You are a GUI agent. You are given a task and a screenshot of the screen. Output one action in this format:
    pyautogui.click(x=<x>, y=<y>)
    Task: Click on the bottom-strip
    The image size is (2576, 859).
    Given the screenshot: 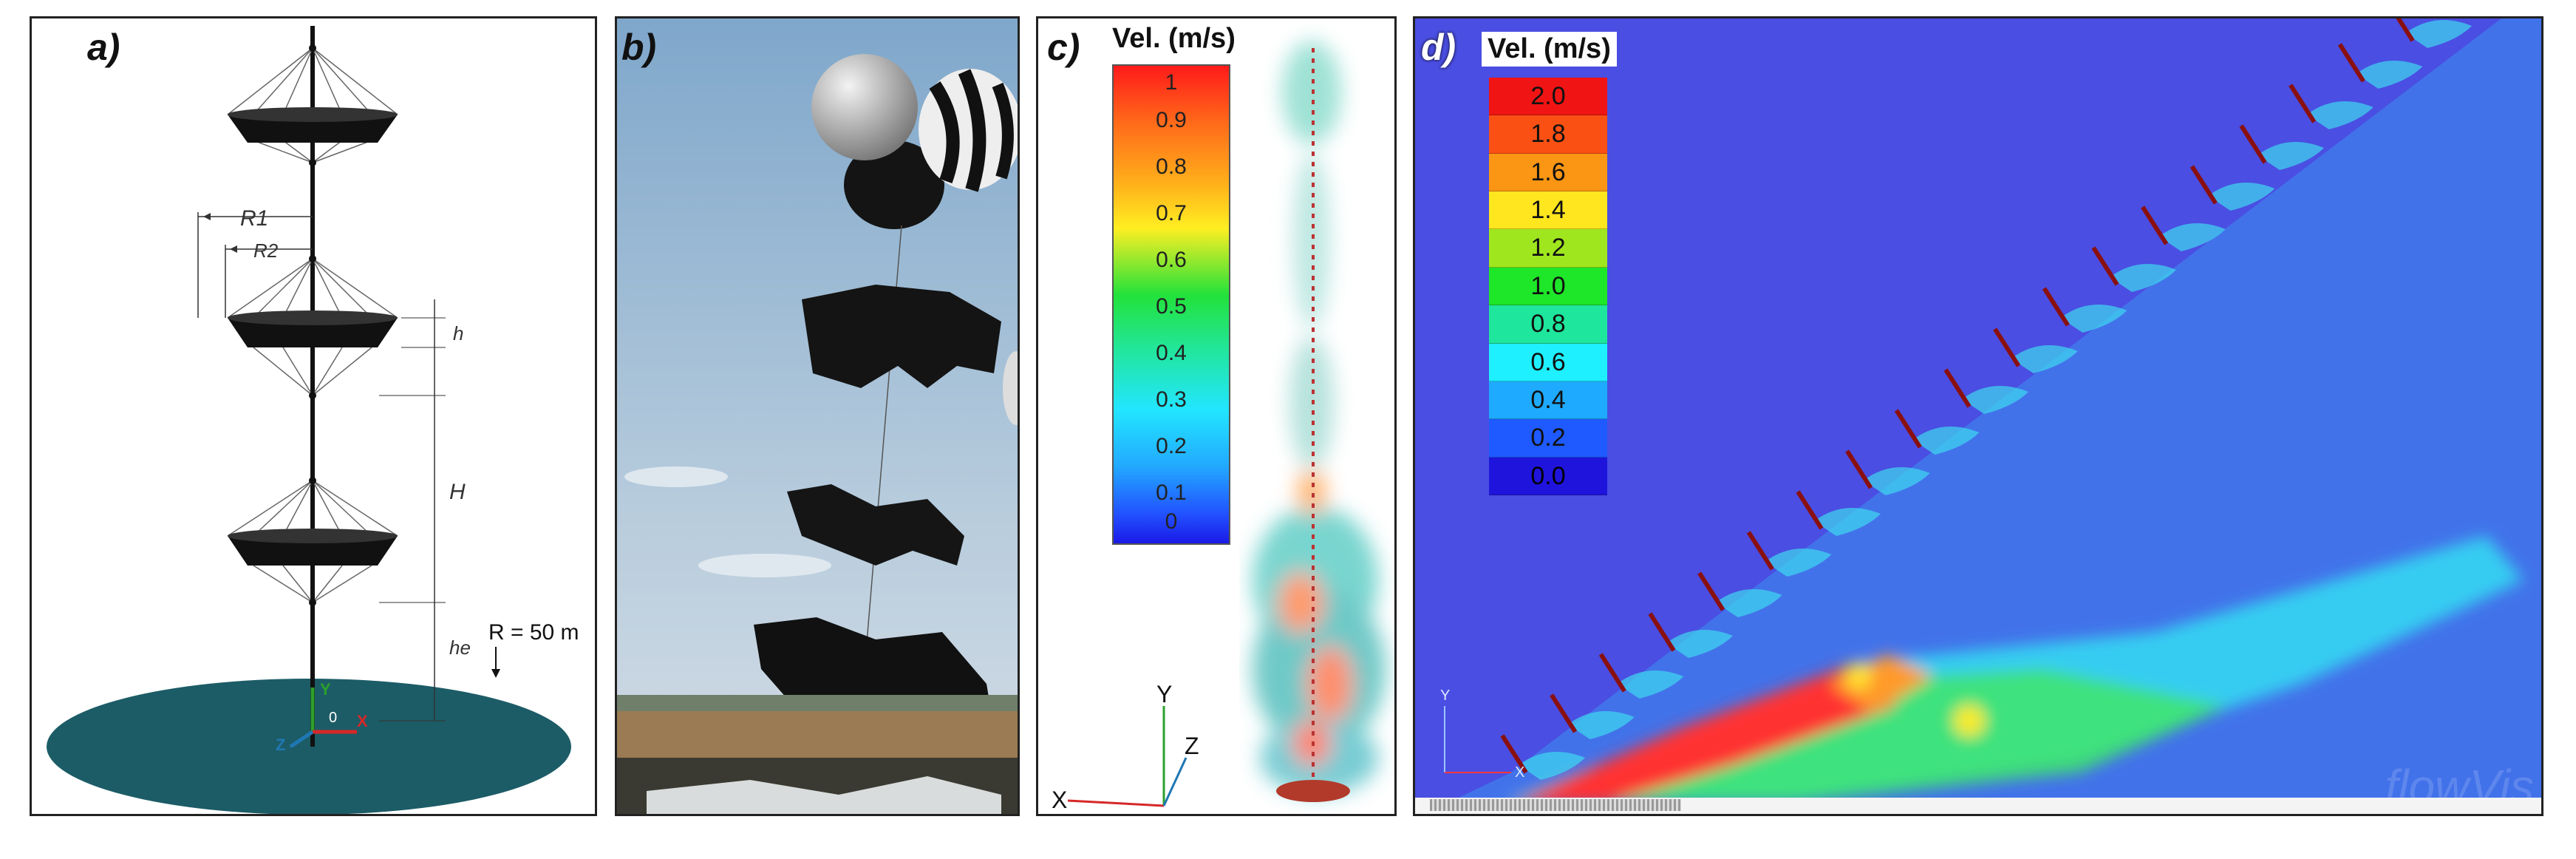 What is the action you would take?
    pyautogui.click(x=1978, y=806)
    